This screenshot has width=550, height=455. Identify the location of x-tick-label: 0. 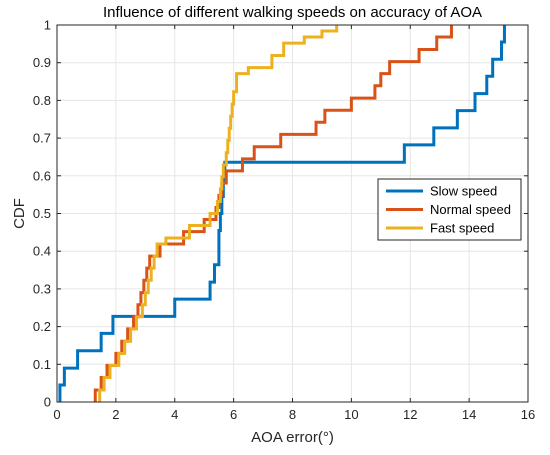
(56, 414).